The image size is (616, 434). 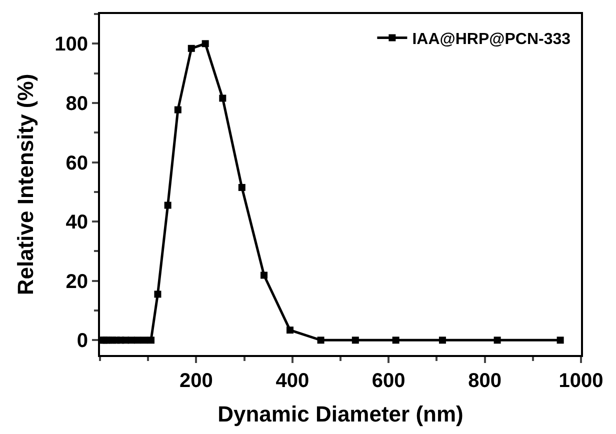 What do you see at coordinates (77, 103) in the screenshot?
I see `y-tick-label: 80` at bounding box center [77, 103].